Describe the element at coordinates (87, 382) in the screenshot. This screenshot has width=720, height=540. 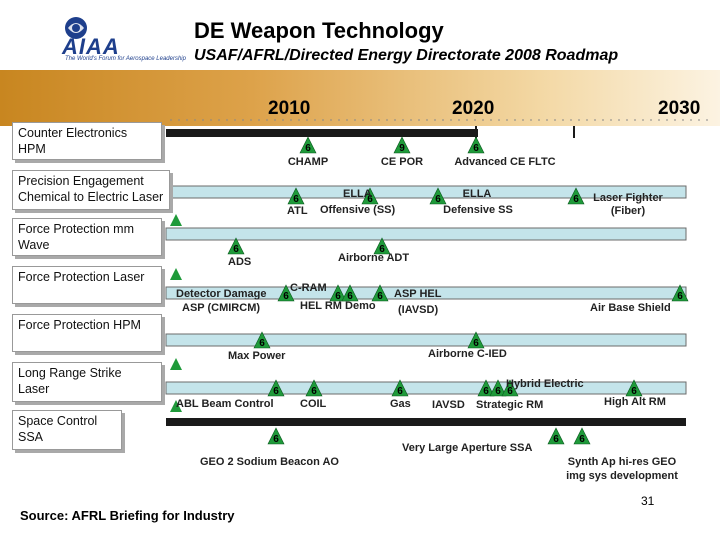
I see `row-label-long-range-strike: Long Range Strike Laser` at that location.